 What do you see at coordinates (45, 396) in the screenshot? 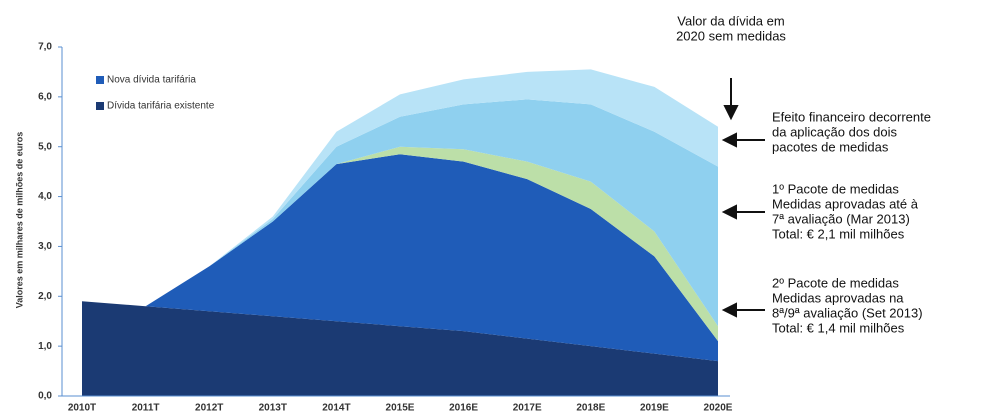
I see `y-tick-label: 0,0` at bounding box center [45, 396].